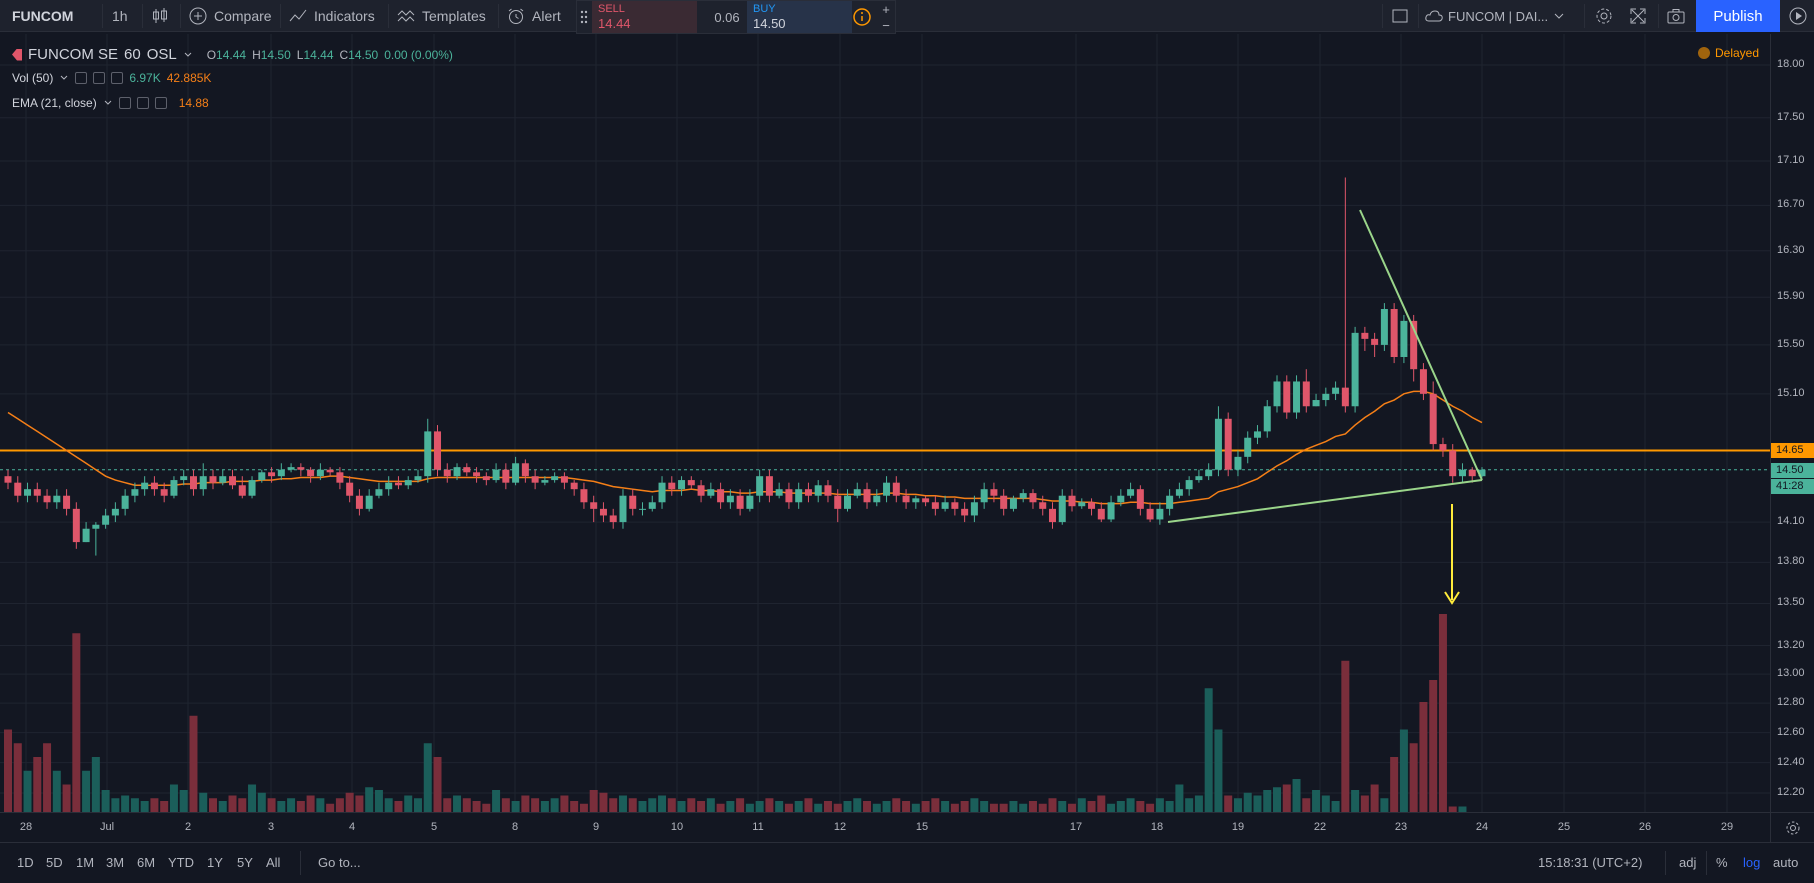 The height and width of the screenshot is (883, 1814). I want to click on divider, so click(102, 16).